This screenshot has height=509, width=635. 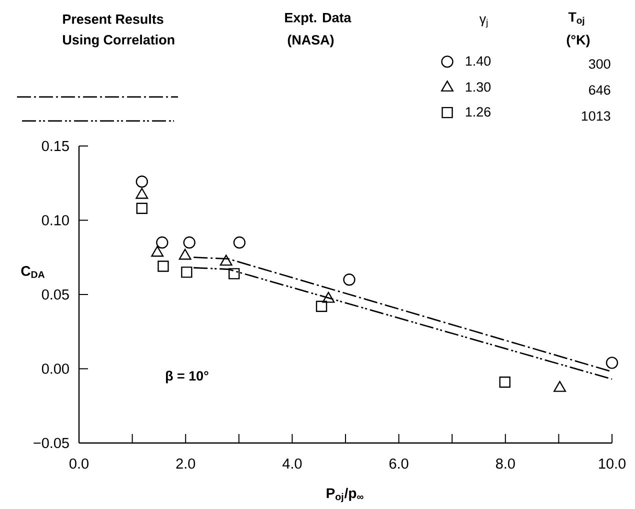 What do you see at coordinates (55, 294) in the screenshot?
I see `y-tick-label: 0.05` at bounding box center [55, 294].